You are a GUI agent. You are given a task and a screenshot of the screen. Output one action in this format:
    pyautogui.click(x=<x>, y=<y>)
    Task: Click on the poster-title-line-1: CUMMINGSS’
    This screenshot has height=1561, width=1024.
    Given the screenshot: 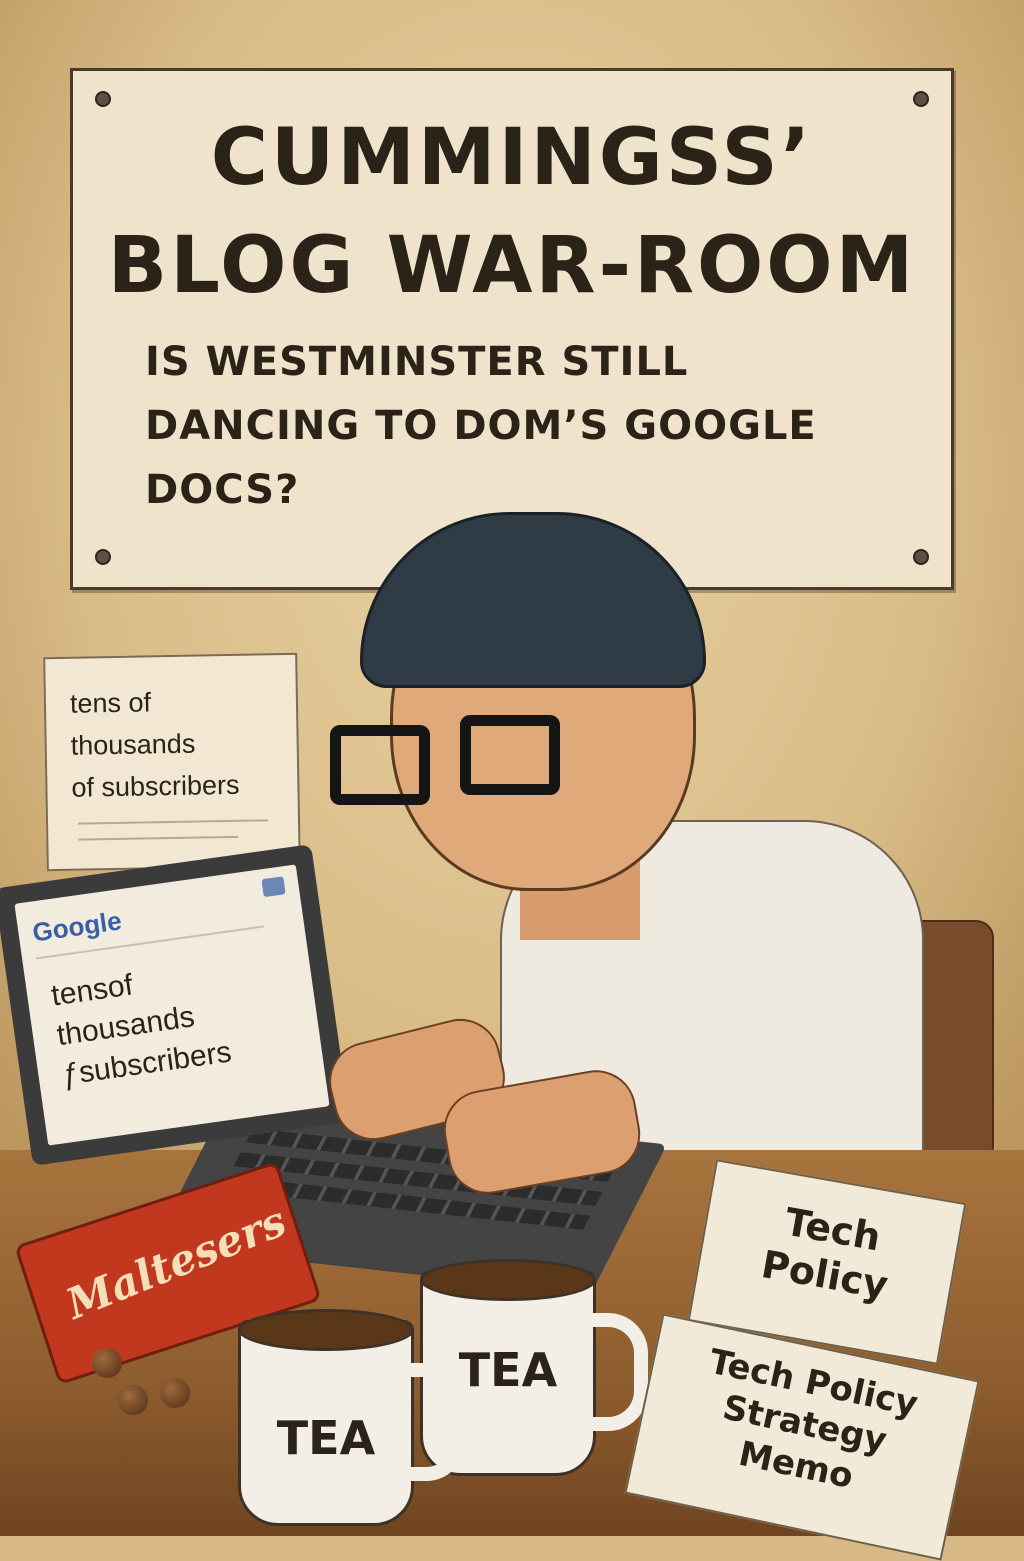 What is the action you would take?
    pyautogui.click(x=512, y=158)
    